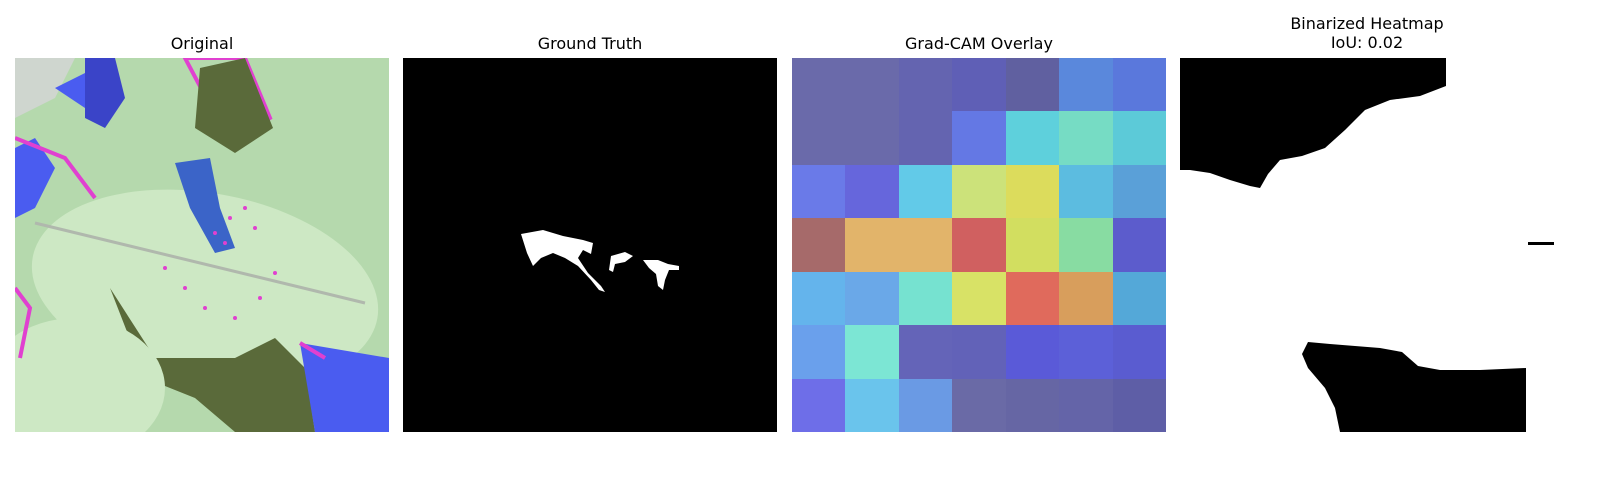 Image resolution: width=1600 pixels, height=500 pixels. I want to click on panel-title-original: Original, so click(202, 43).